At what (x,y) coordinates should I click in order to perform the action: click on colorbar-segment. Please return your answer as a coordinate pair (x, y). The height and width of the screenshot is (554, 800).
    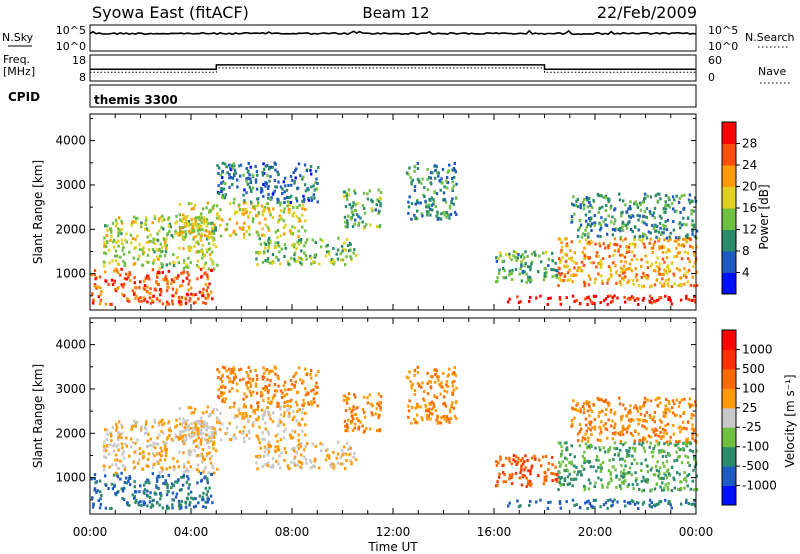
    Looking at the image, I should click on (729, 240).